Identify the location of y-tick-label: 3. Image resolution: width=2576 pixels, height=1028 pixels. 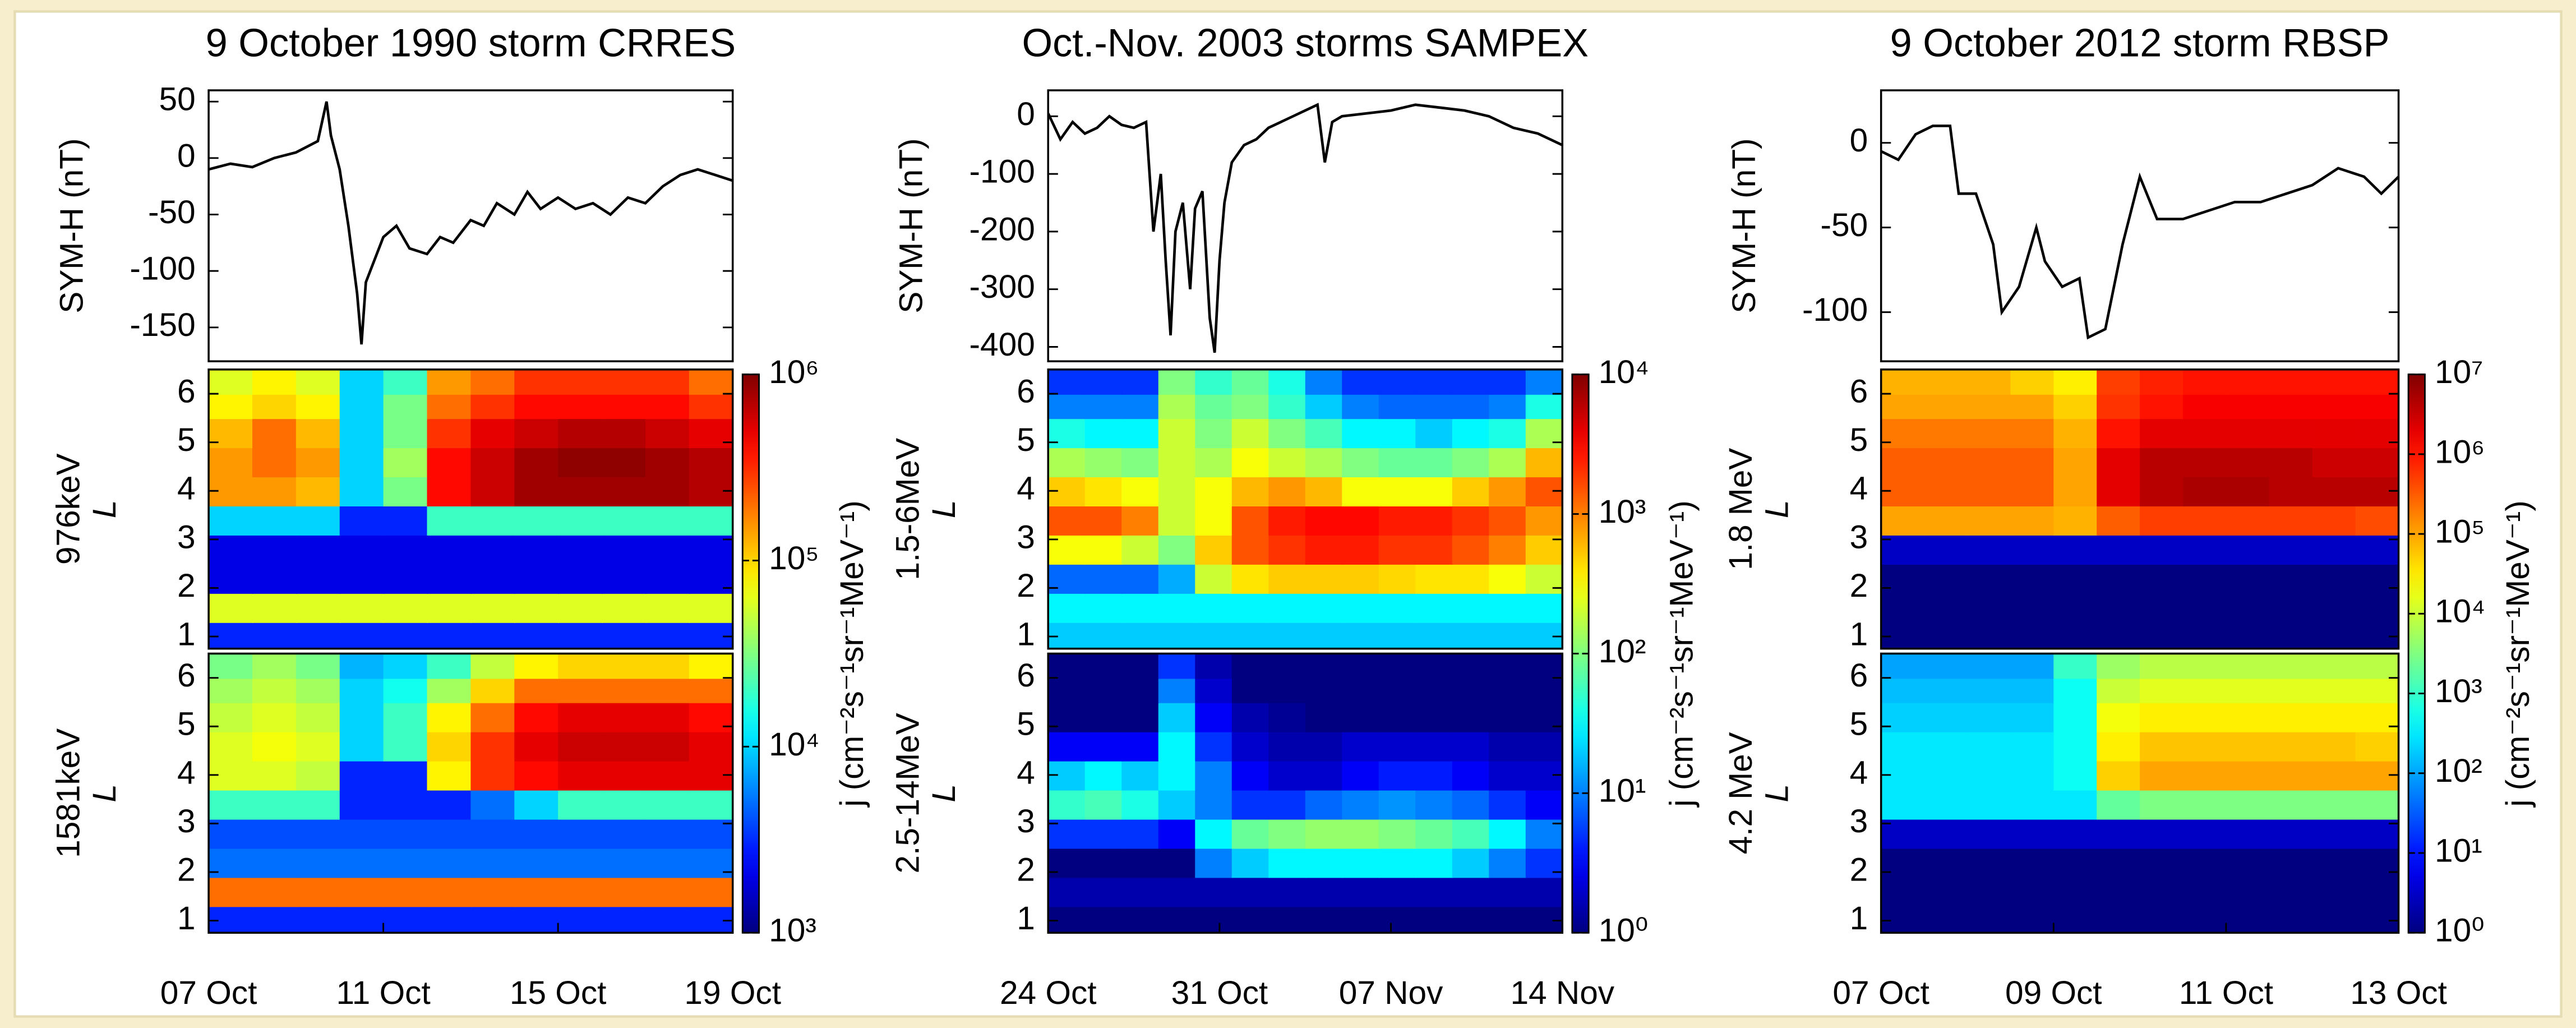
(1859, 537).